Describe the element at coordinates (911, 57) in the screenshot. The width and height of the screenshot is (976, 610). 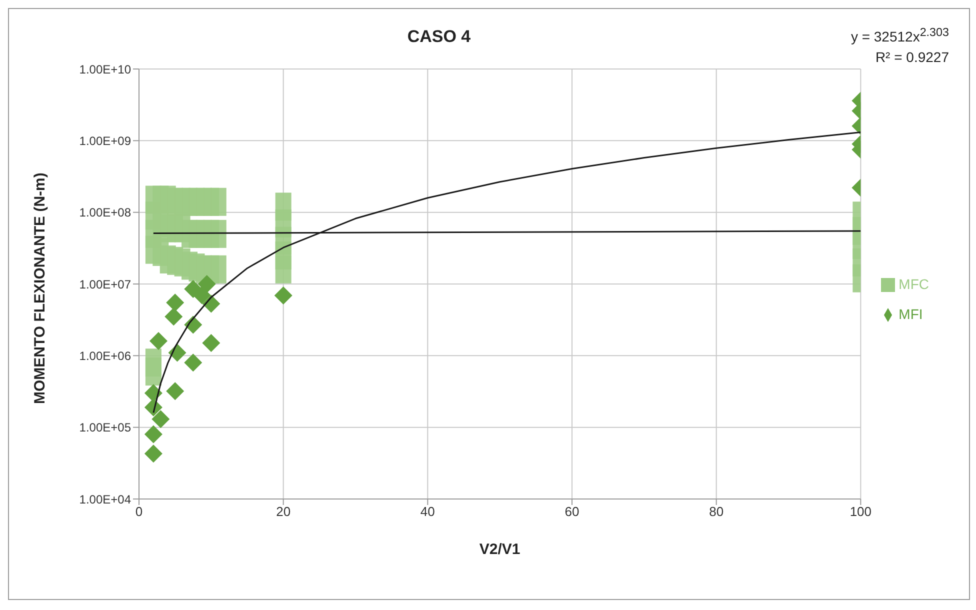
I see `text: R² = 0.9227` at that location.